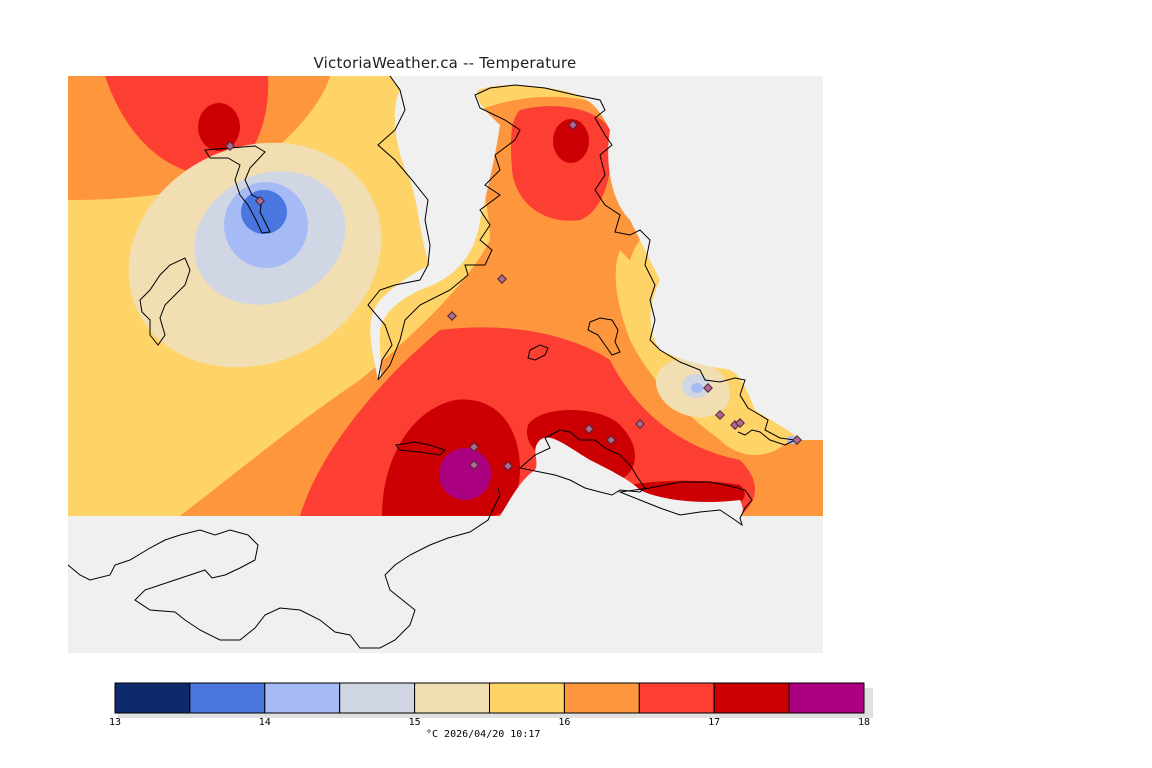  What do you see at coordinates (219, 127) in the screenshot?
I see `zone-17-17-5-northwest` at bounding box center [219, 127].